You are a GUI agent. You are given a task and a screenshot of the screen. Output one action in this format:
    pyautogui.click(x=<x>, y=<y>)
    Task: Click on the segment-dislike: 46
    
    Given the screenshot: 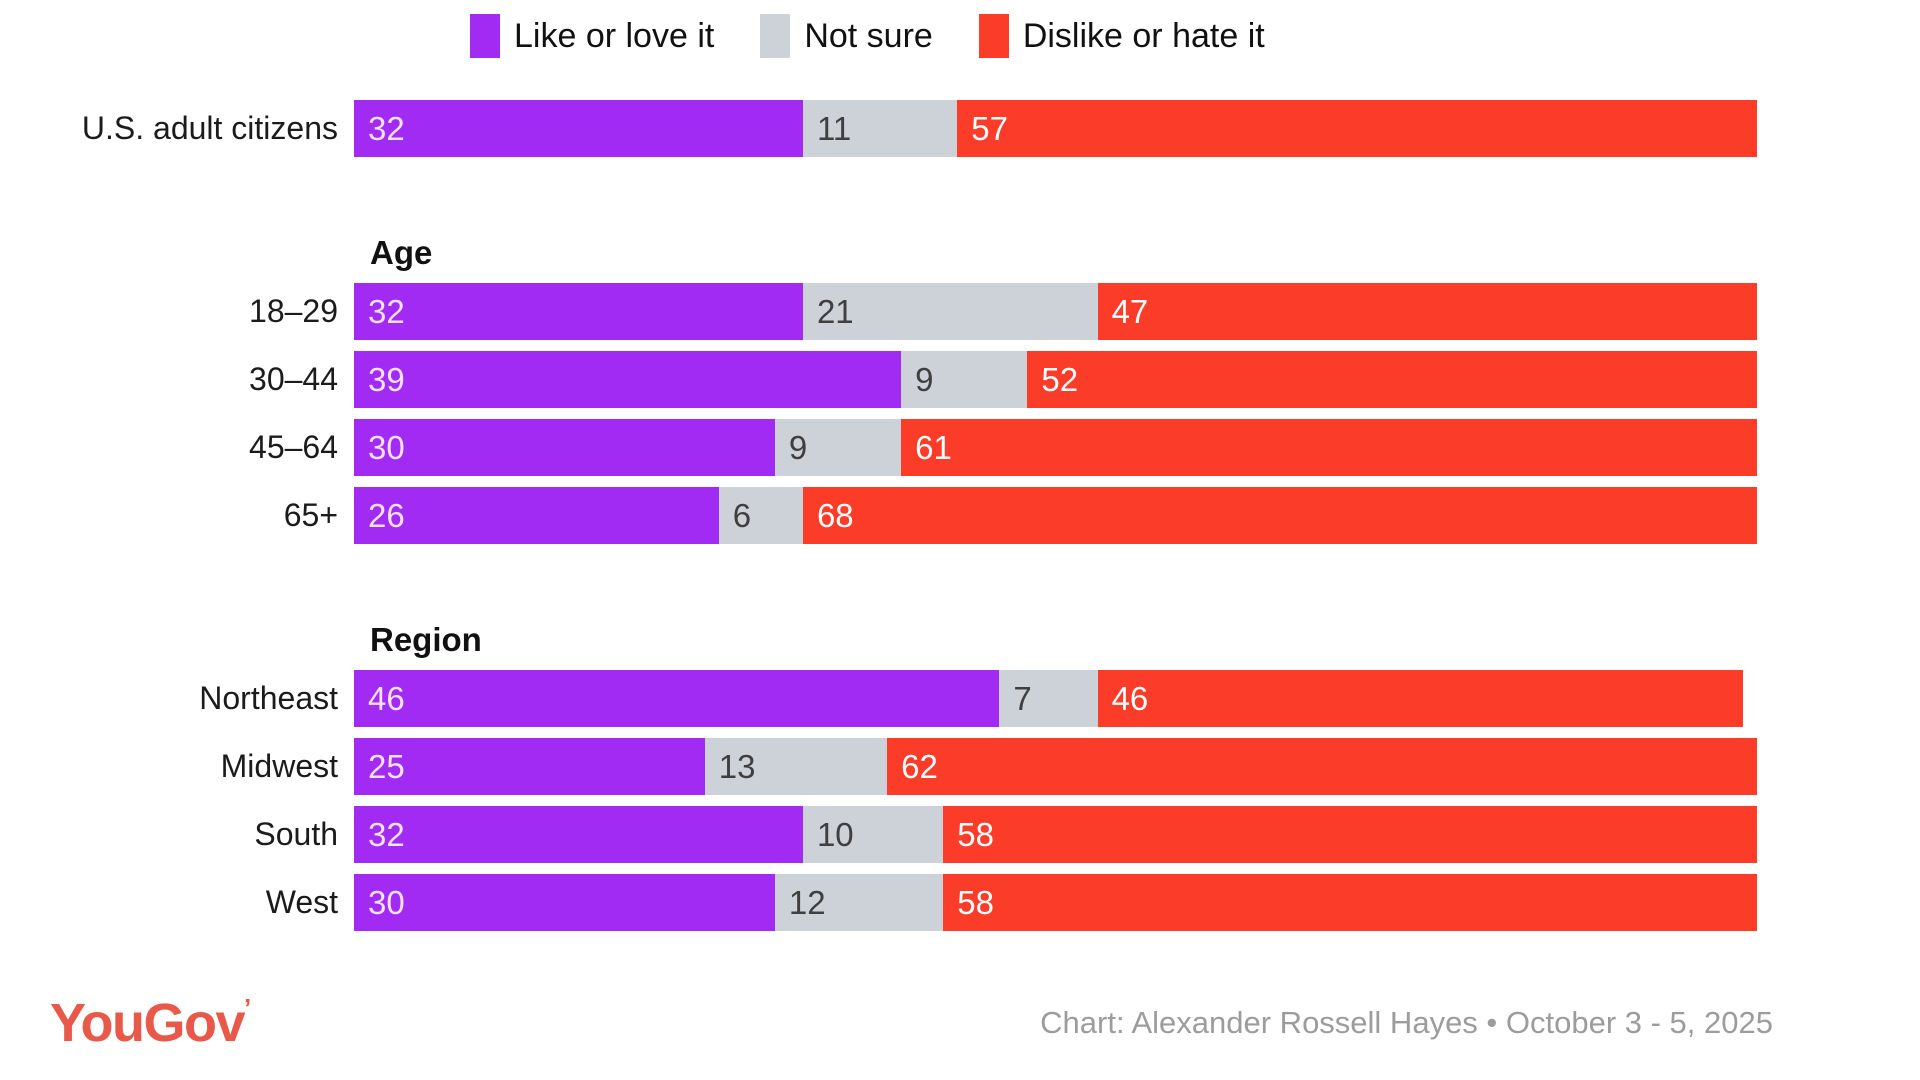 What is the action you would take?
    pyautogui.click(x=1420, y=698)
    